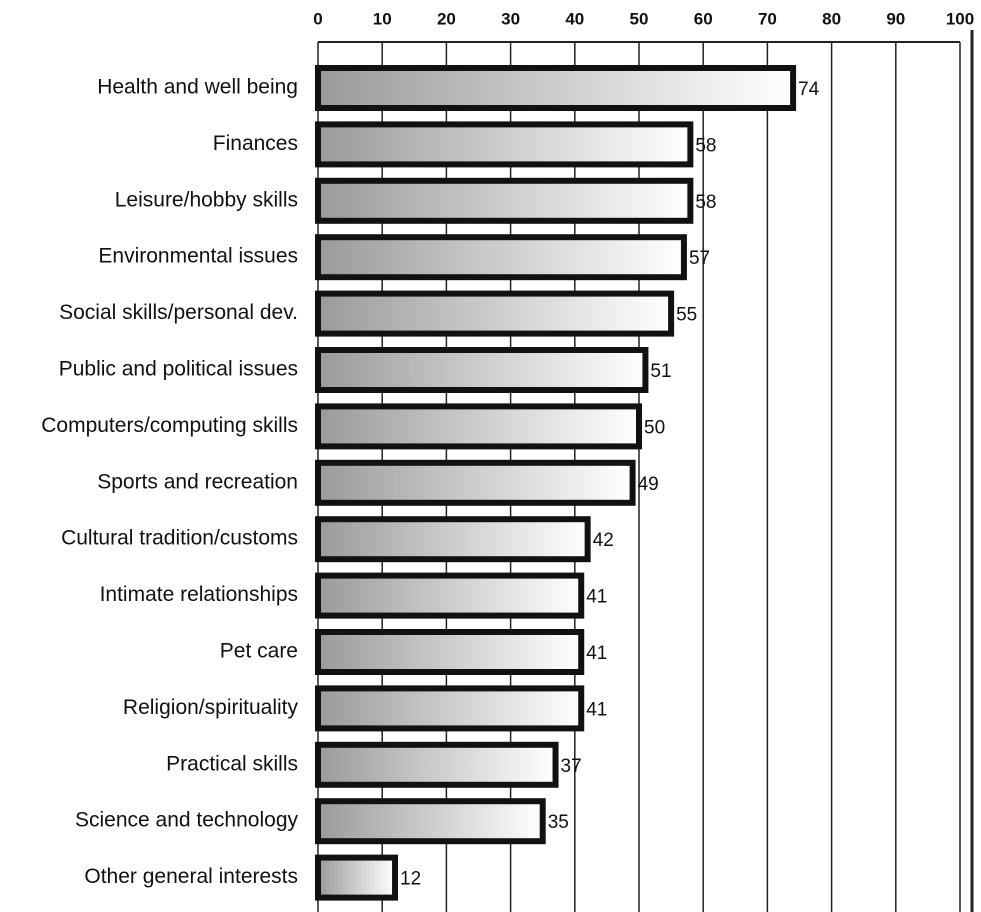 The width and height of the screenshot is (981, 912). Describe the element at coordinates (686, 315) in the screenshot. I see `value-label: 55` at that location.